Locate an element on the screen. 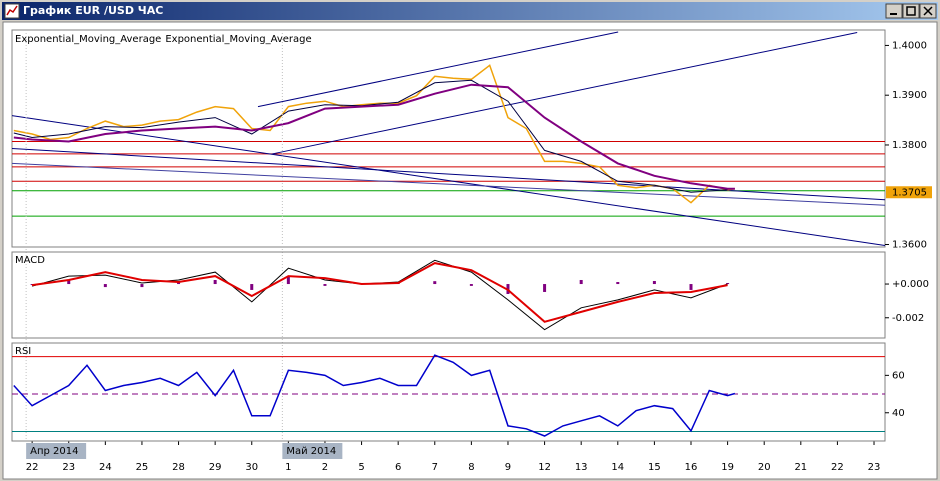  month-label: Апр 2014 is located at coordinates (54, 451).